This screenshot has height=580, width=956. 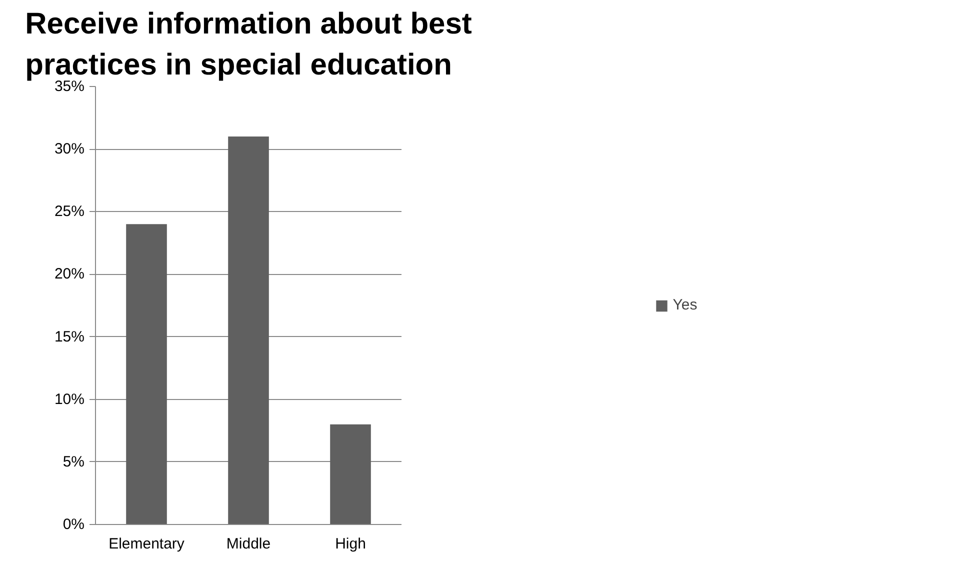 I want to click on y-tick-label: 0%, so click(x=73, y=524).